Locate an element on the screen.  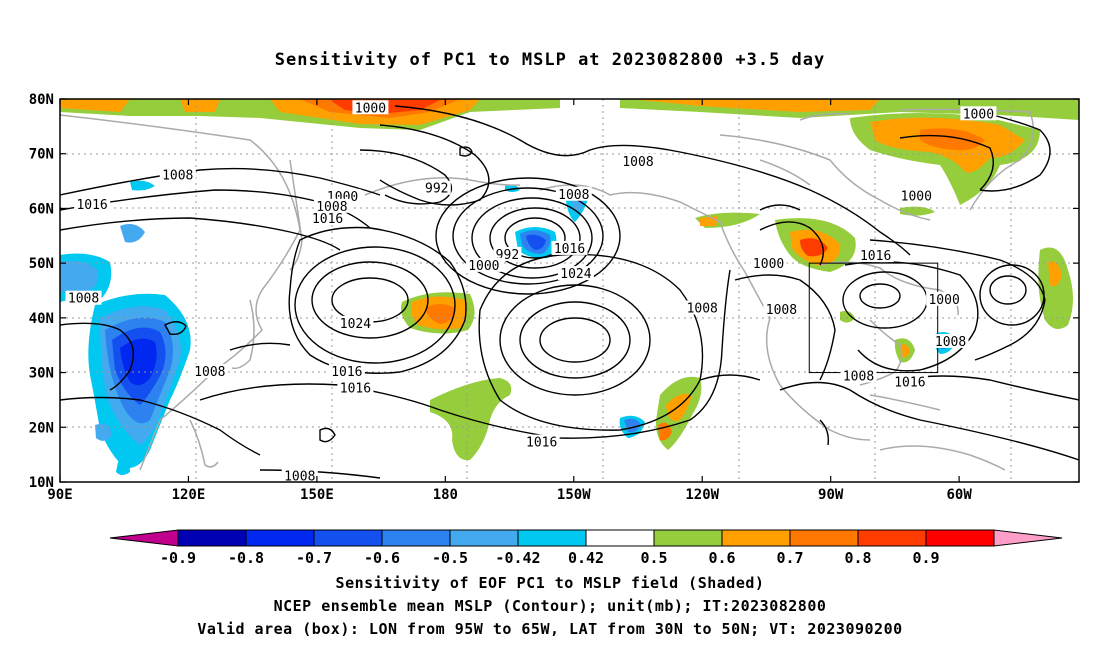
contour-label-text: 1024 is located at coordinates (355, 324).